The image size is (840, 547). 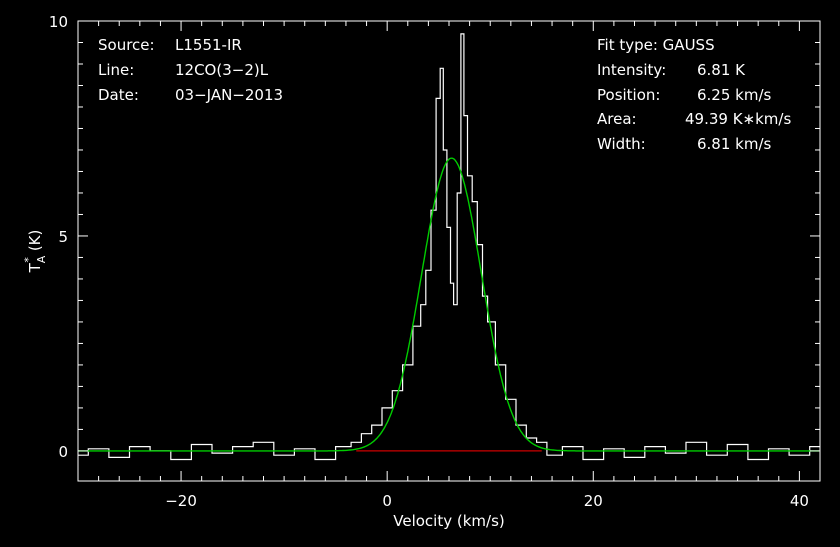 What do you see at coordinates (621, 144) in the screenshot?
I see `width-label: Width:` at bounding box center [621, 144].